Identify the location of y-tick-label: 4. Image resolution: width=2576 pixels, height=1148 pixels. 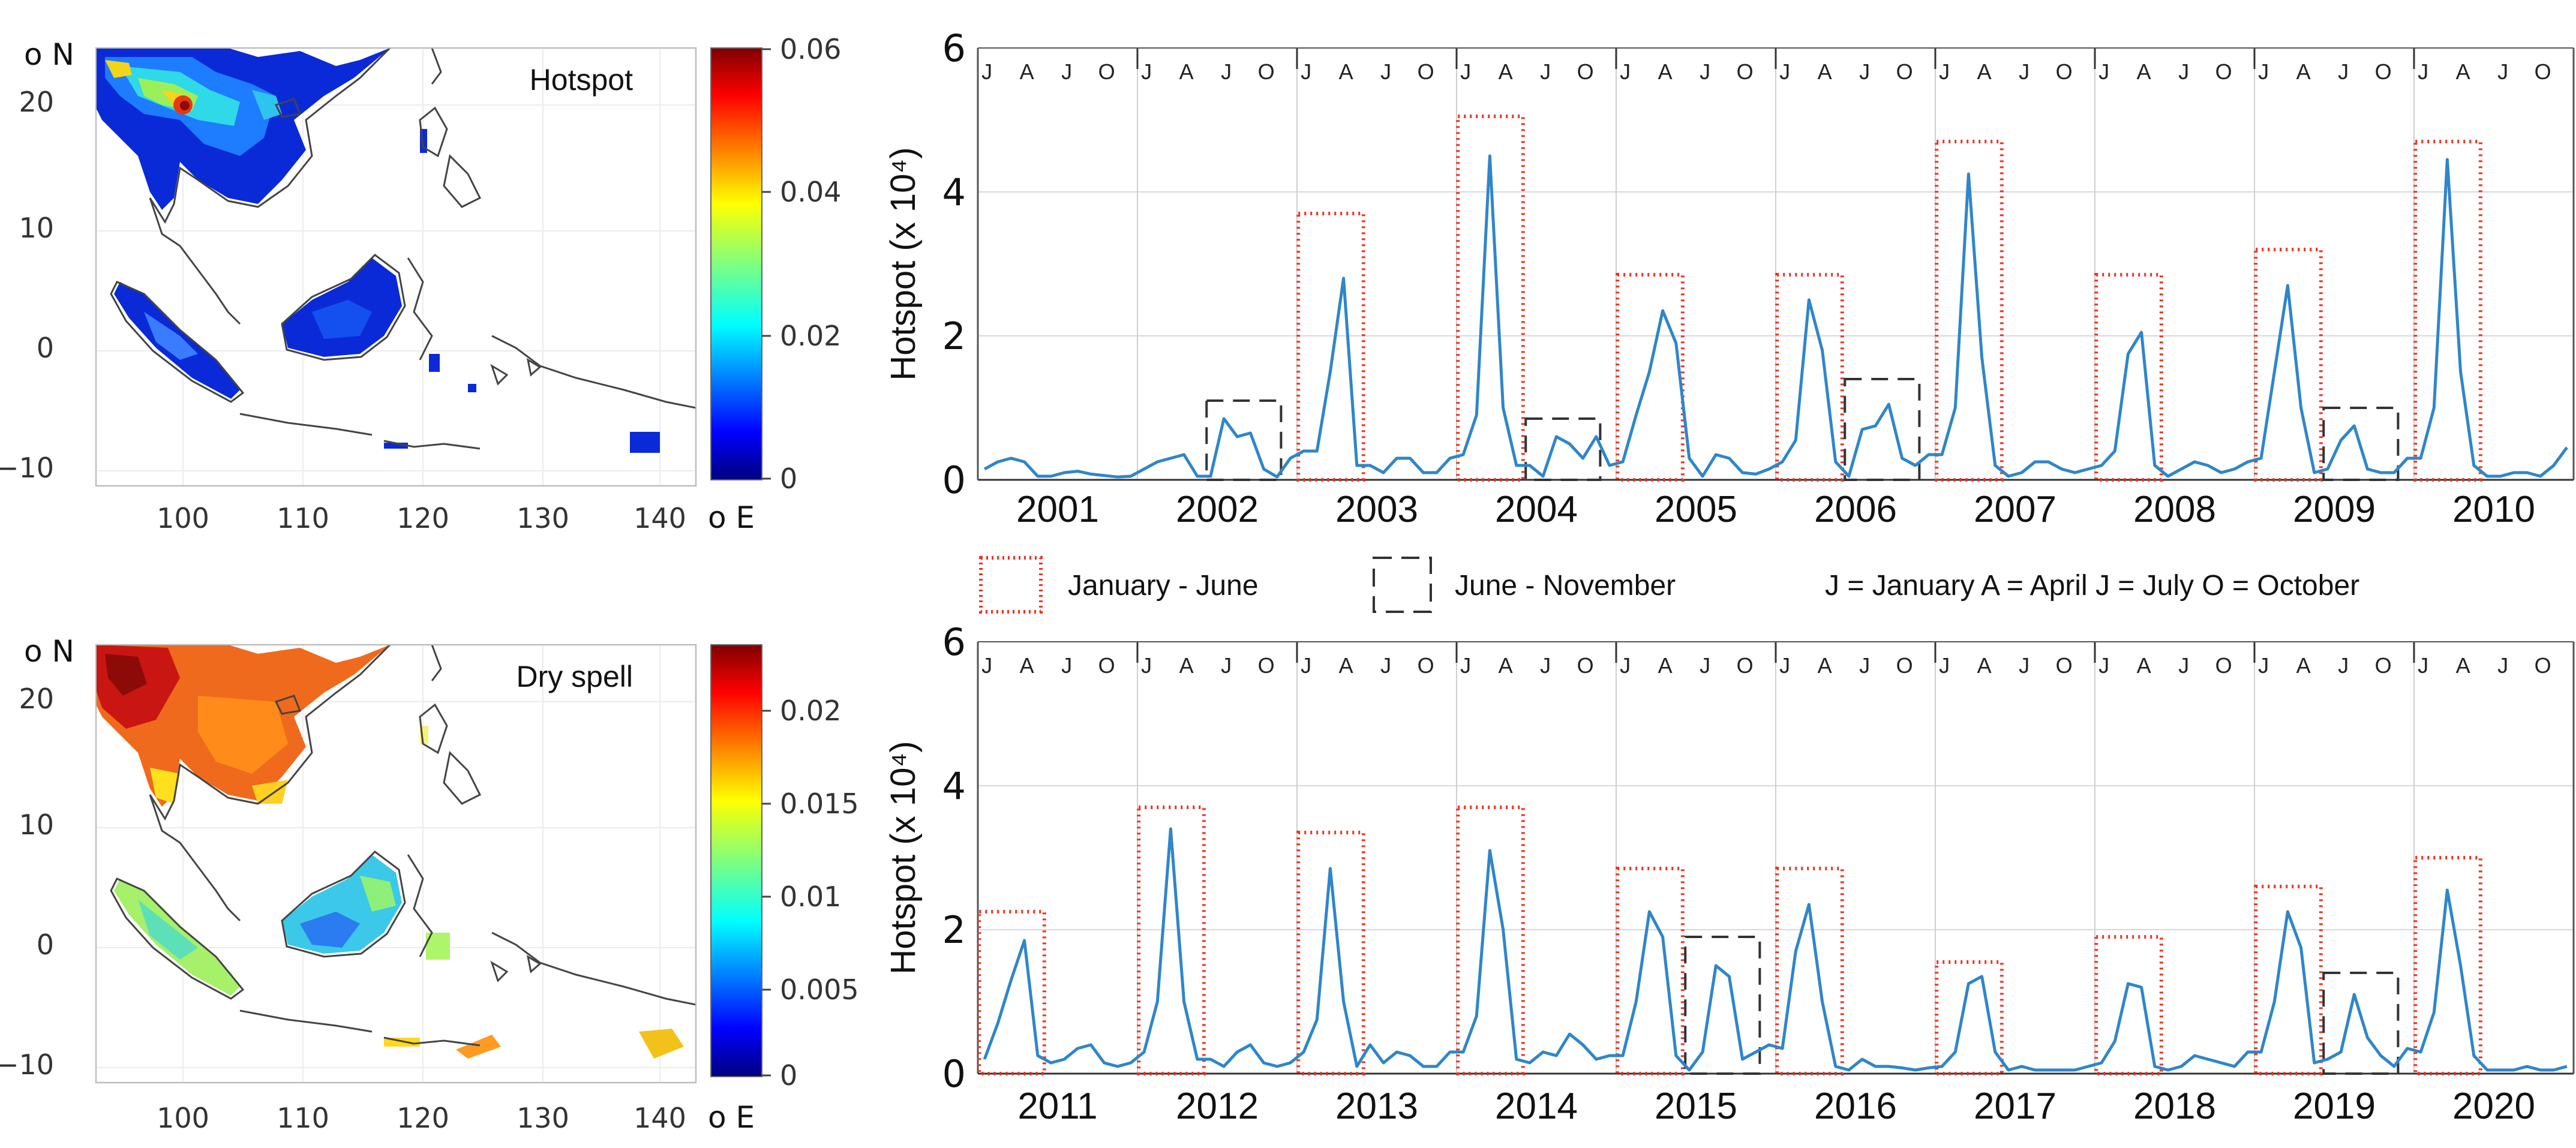
(954, 192).